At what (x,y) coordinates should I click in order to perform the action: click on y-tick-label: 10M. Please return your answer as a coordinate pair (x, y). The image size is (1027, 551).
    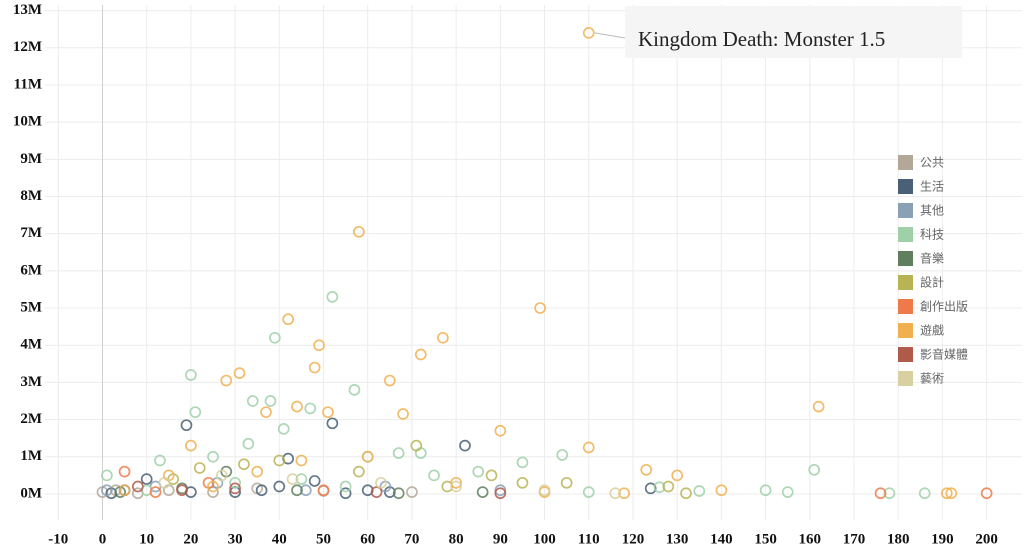
    Looking at the image, I should click on (27, 122).